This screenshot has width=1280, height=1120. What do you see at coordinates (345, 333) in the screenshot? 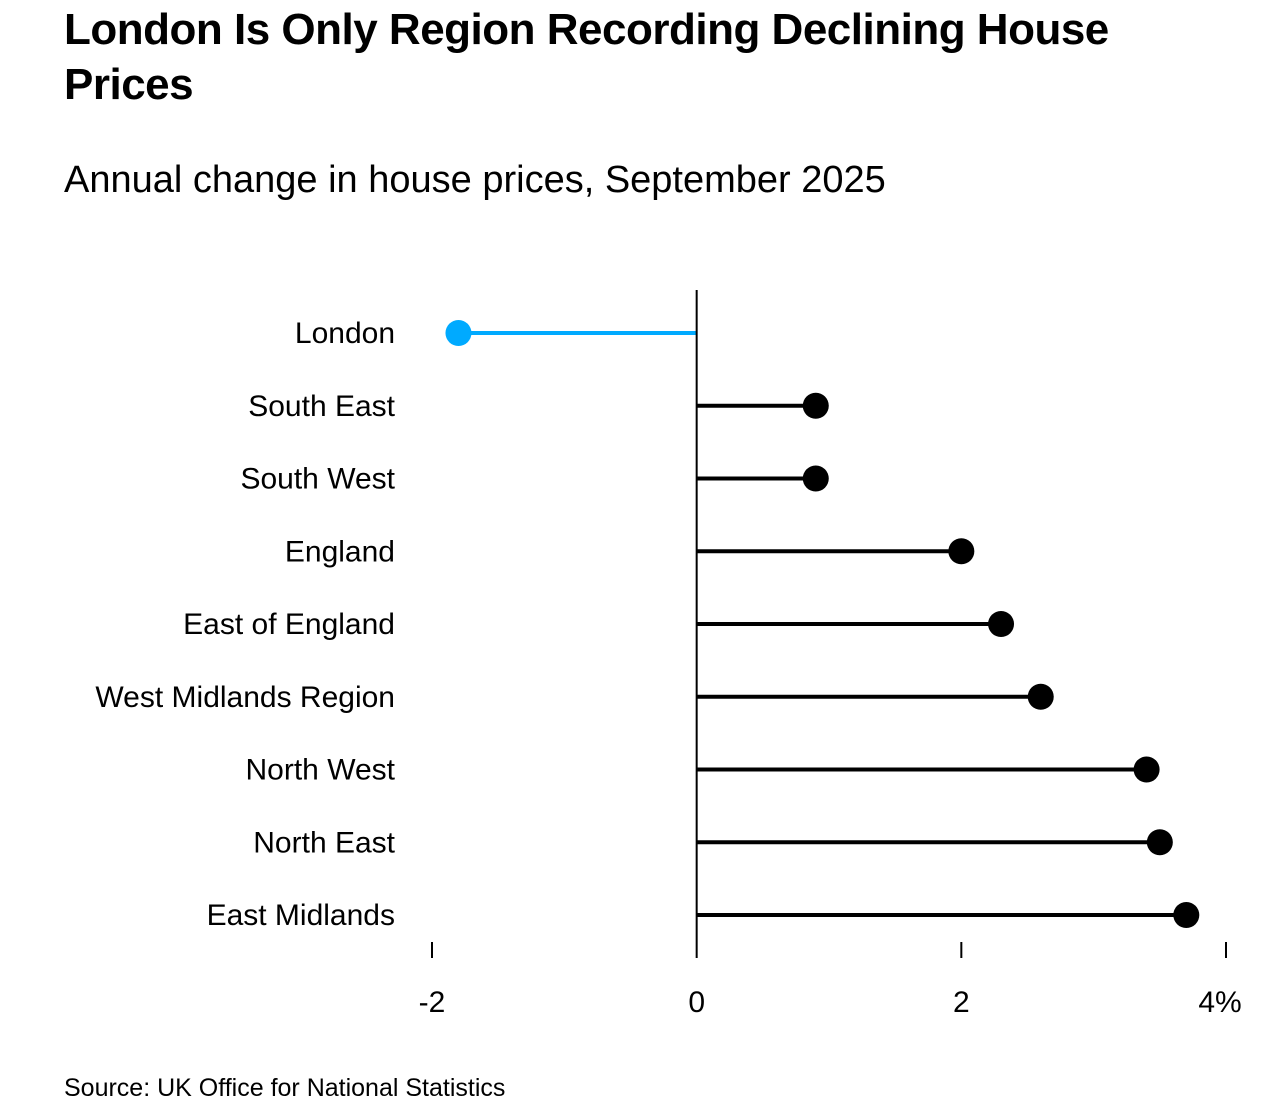
I see `category-label: London` at bounding box center [345, 333].